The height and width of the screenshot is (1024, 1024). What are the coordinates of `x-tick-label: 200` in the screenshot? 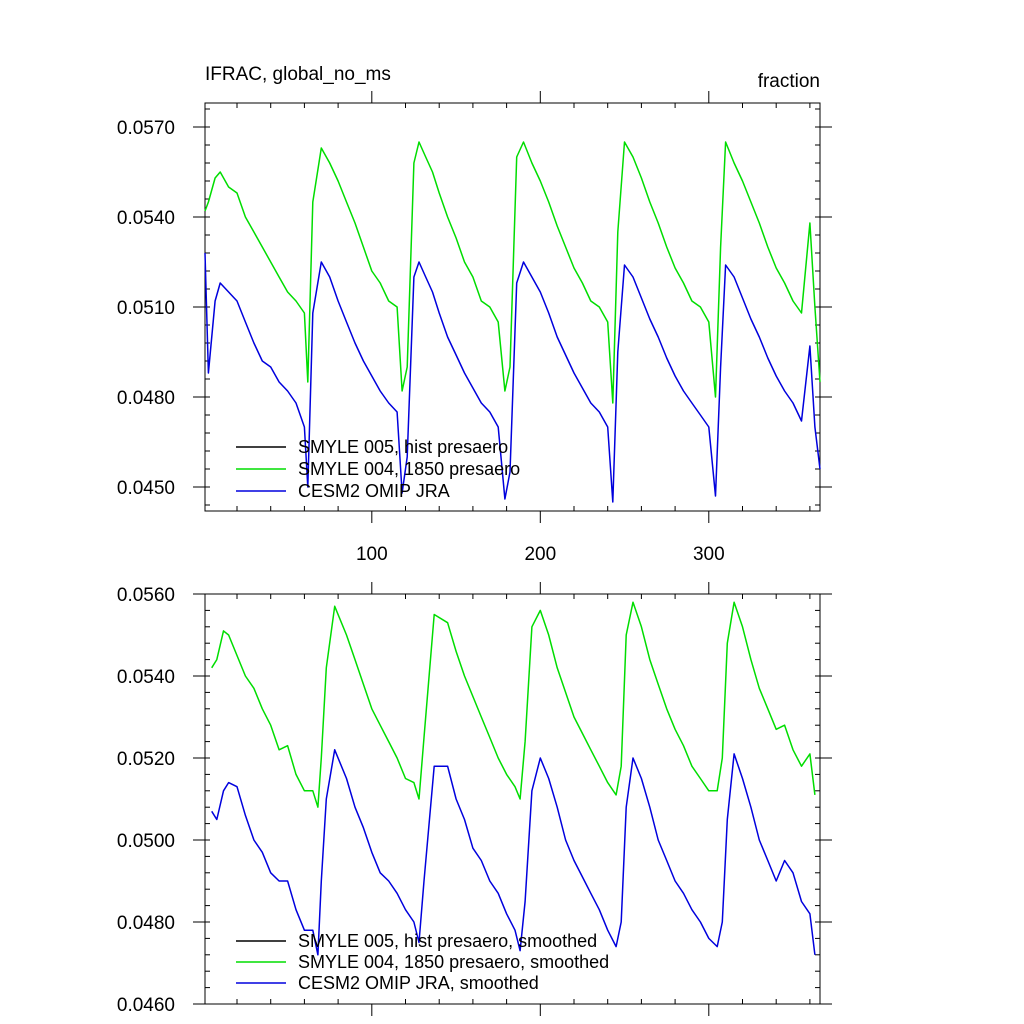 It's located at (540, 554).